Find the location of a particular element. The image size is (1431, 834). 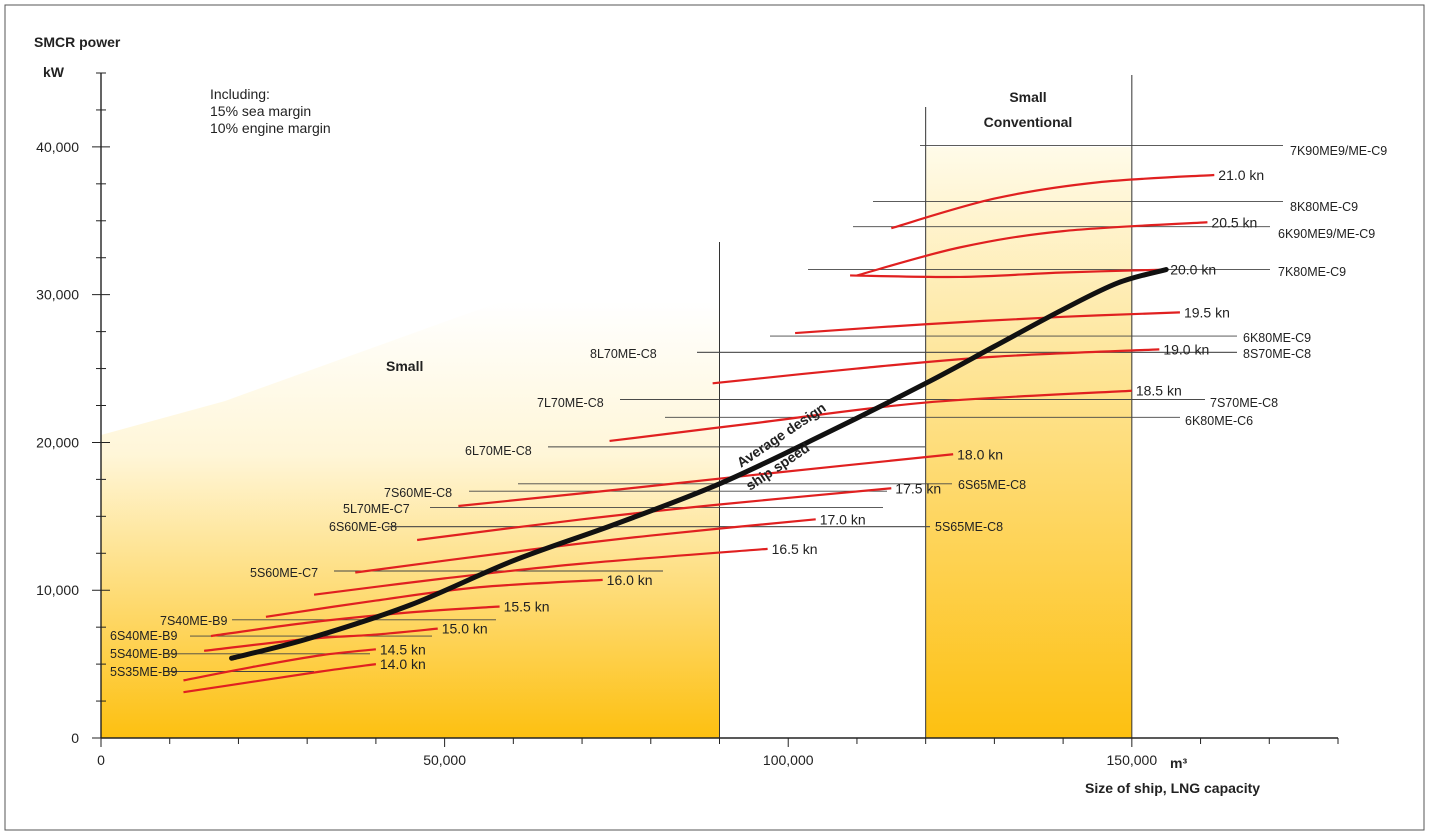

engine-label-6s65me-c8: 6S65ME-C8 is located at coordinates (992, 485).